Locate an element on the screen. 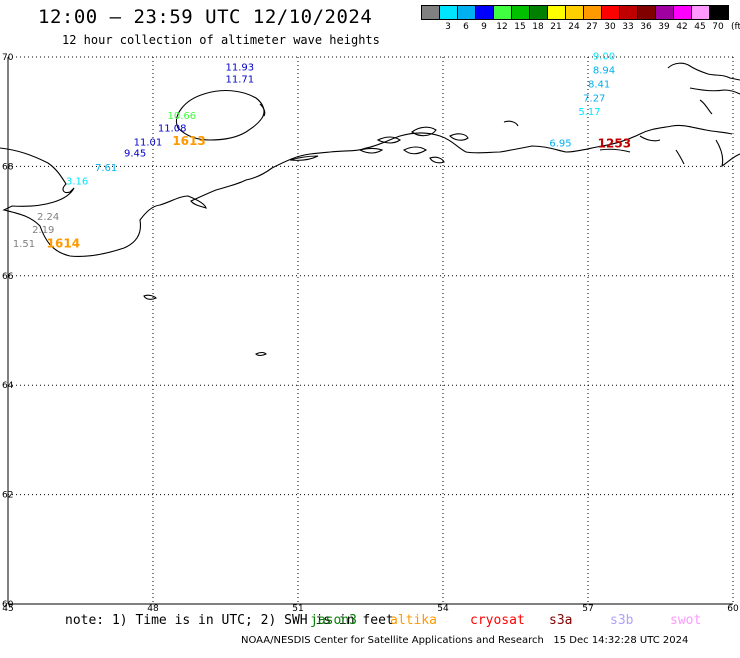 Image resolution: width=740 pixels, height=658 pixels. pass-id-label: 1253 is located at coordinates (614, 143).